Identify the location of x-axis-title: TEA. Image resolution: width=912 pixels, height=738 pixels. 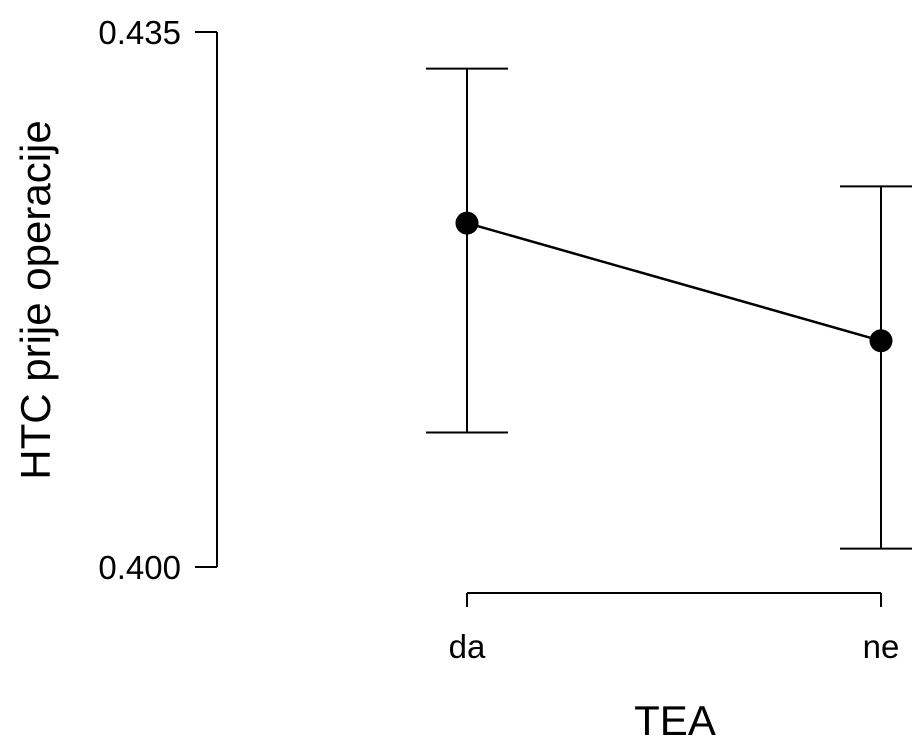
(675, 717).